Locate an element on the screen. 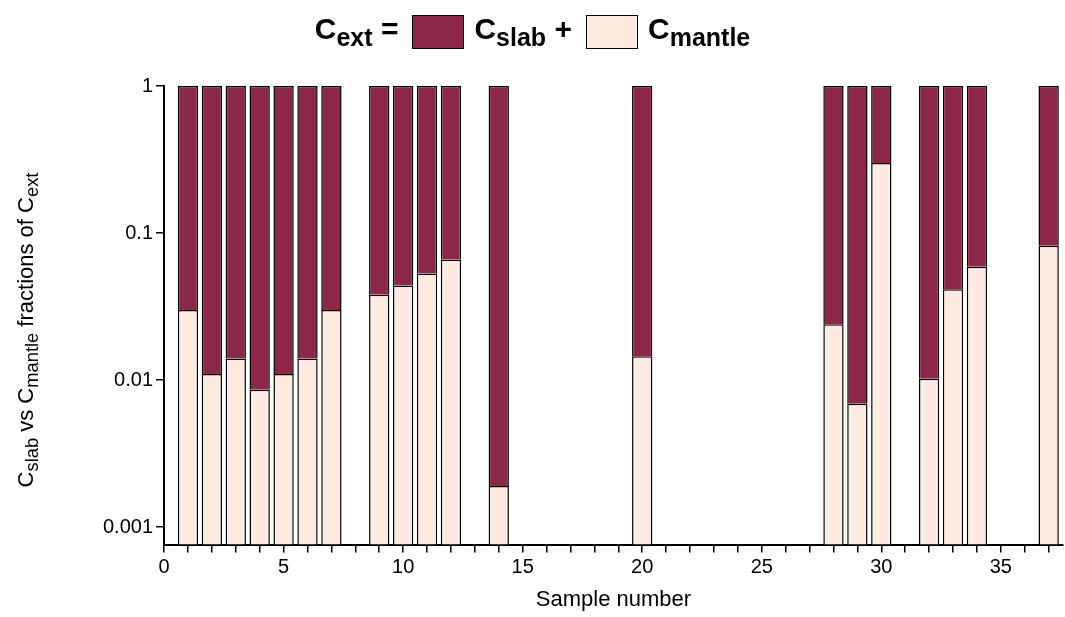 Image resolution: width=1065 pixels, height=617 pixels. y-tick-label: 0.1 is located at coordinates (139, 231).